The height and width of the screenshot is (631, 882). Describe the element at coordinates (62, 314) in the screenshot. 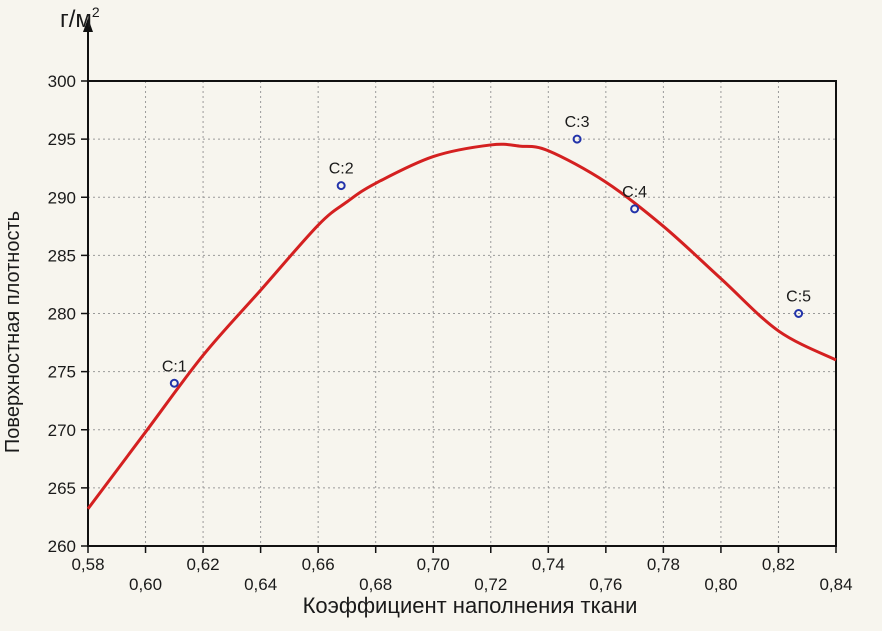

I see `y-tick-label: 280` at that location.